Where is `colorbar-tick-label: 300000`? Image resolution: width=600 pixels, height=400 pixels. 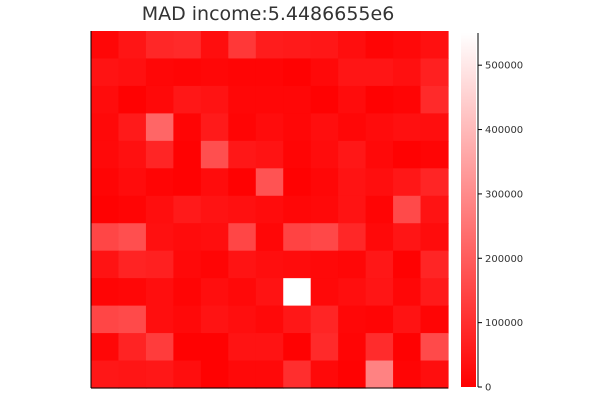
colorbar-tick-label: 300000 is located at coordinates (504, 194).